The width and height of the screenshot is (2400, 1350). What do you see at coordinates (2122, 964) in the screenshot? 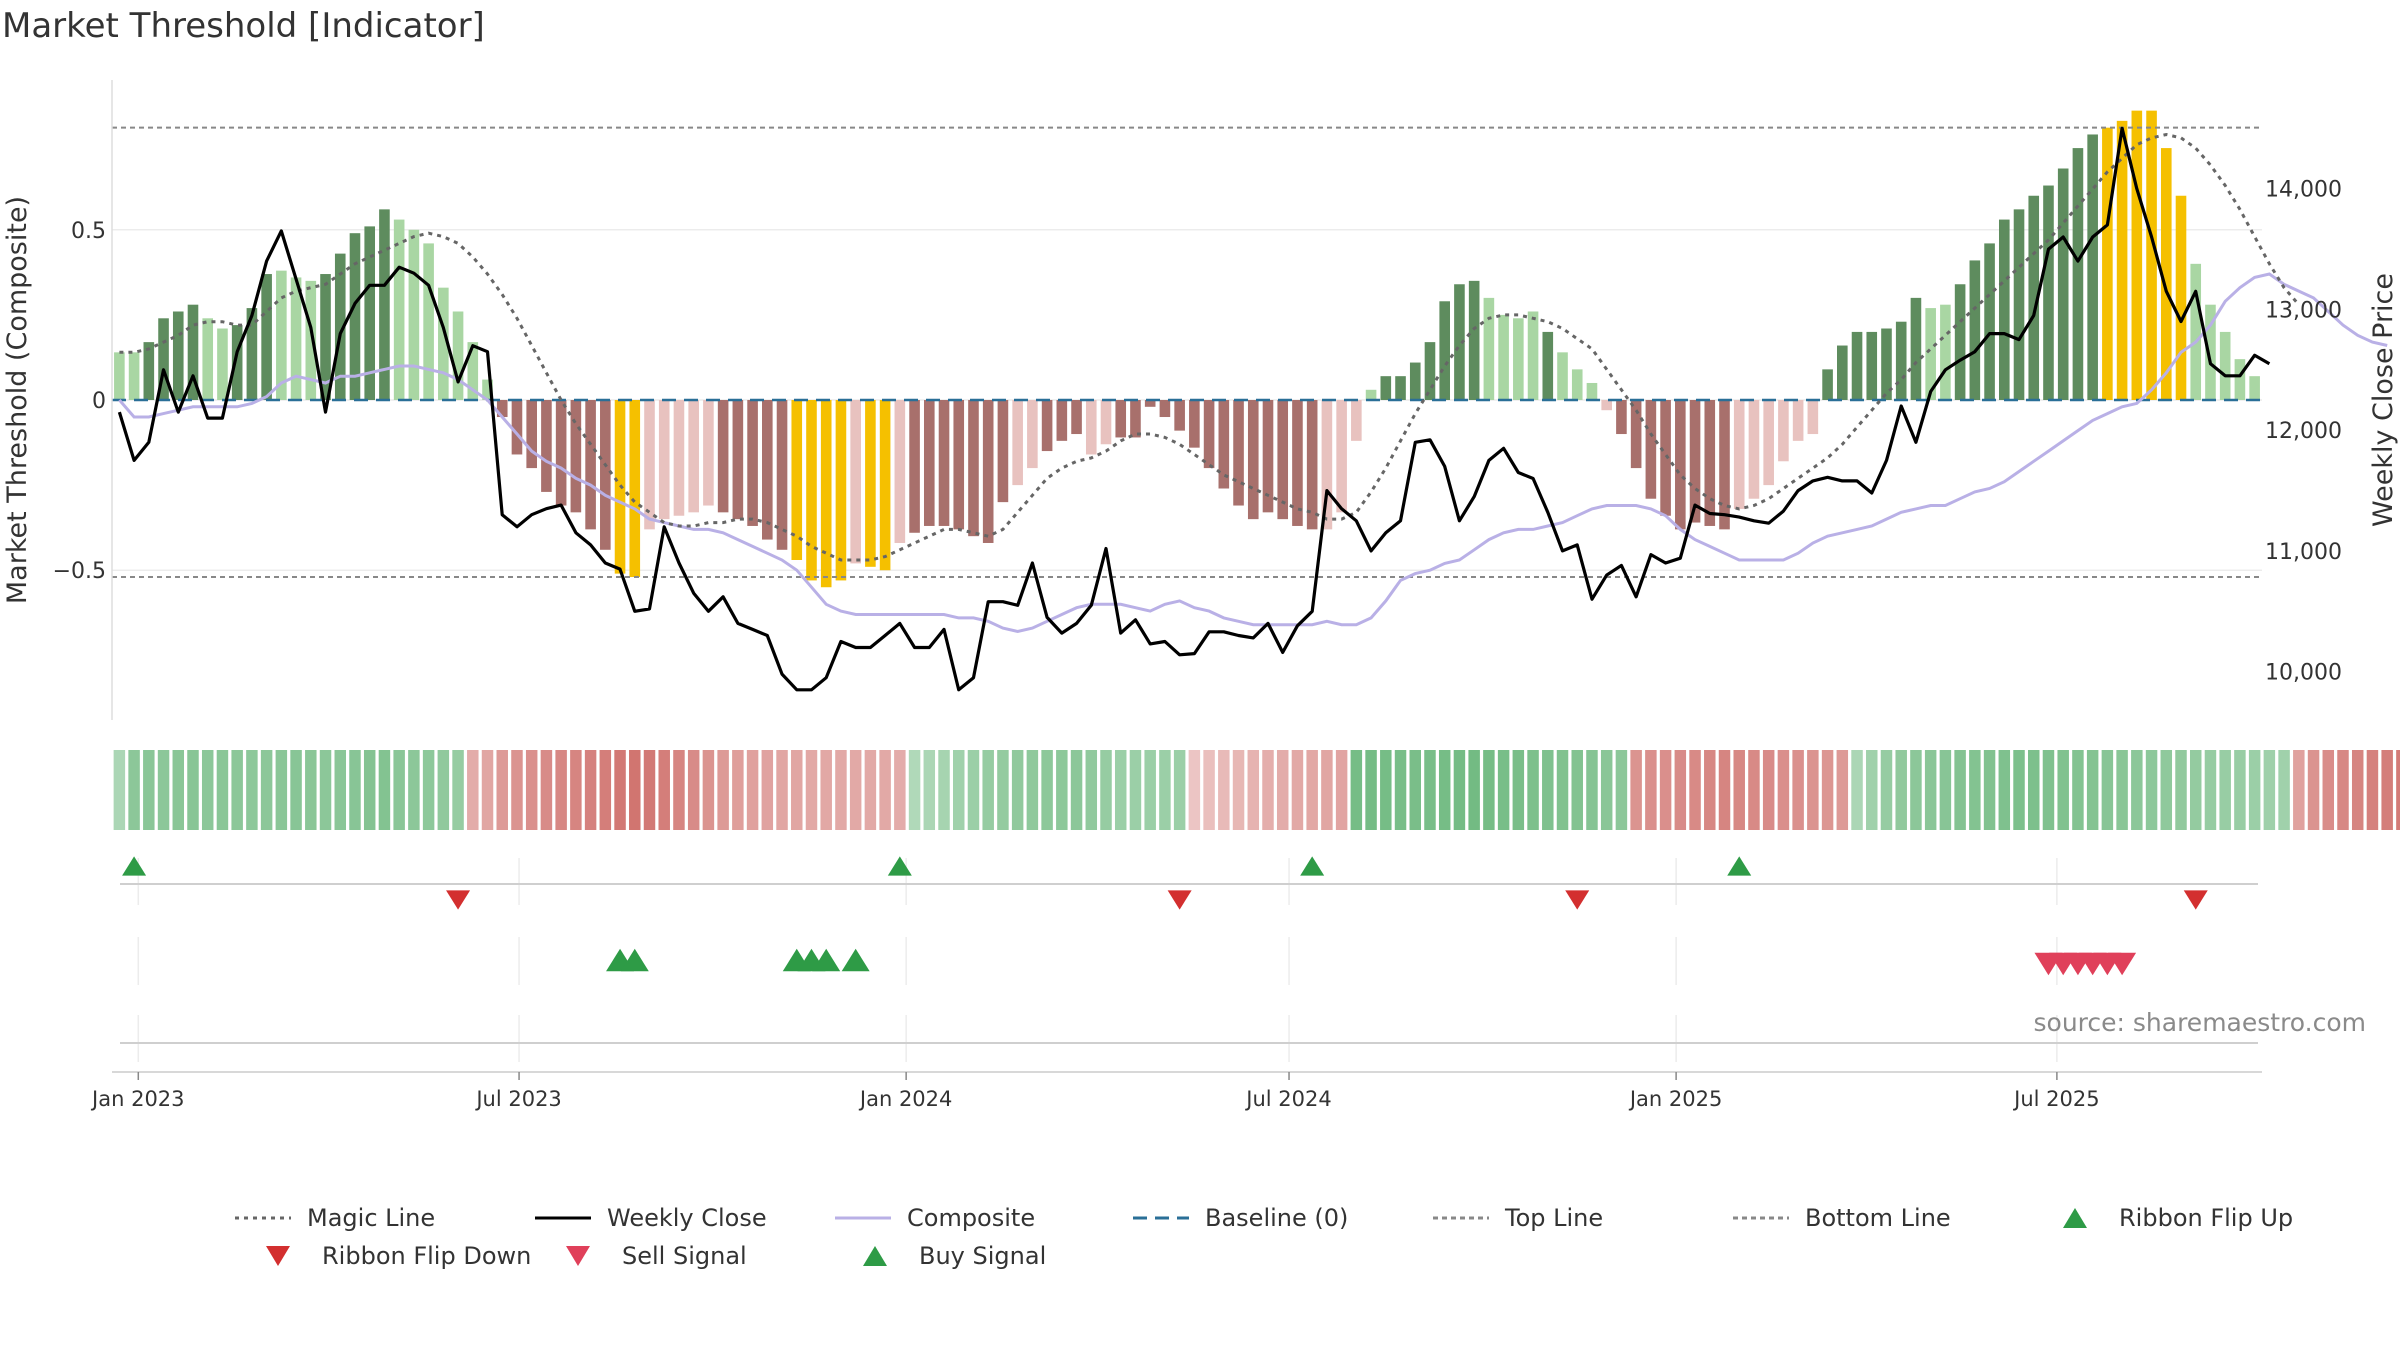
I see `sell-signal-marker` at bounding box center [2122, 964].